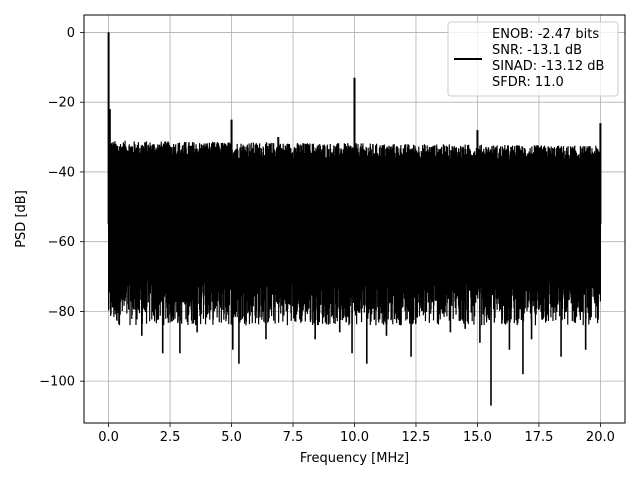  I want to click on legend-snr-text: SNR: -13.1 dB, so click(537, 50).